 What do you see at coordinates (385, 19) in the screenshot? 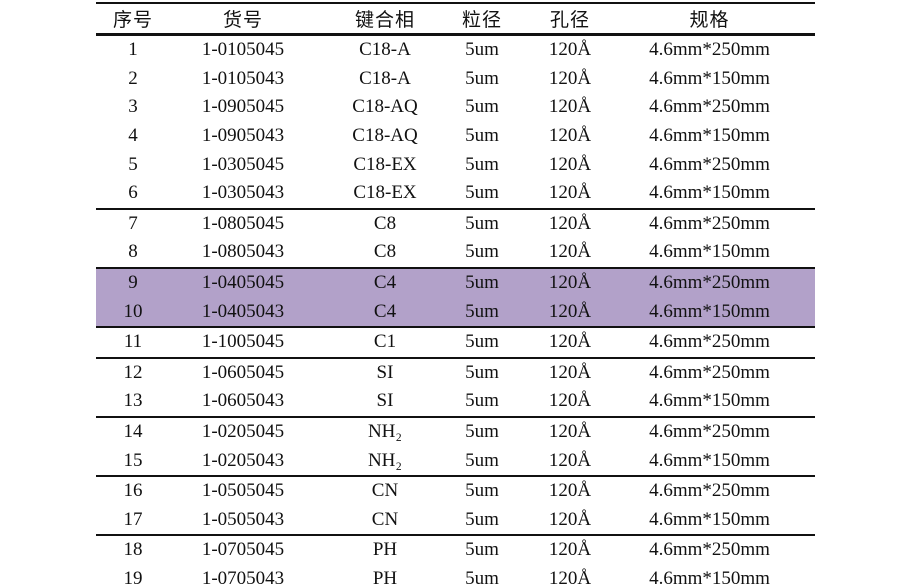
I see `col-header-phase: 键合相` at bounding box center [385, 19].